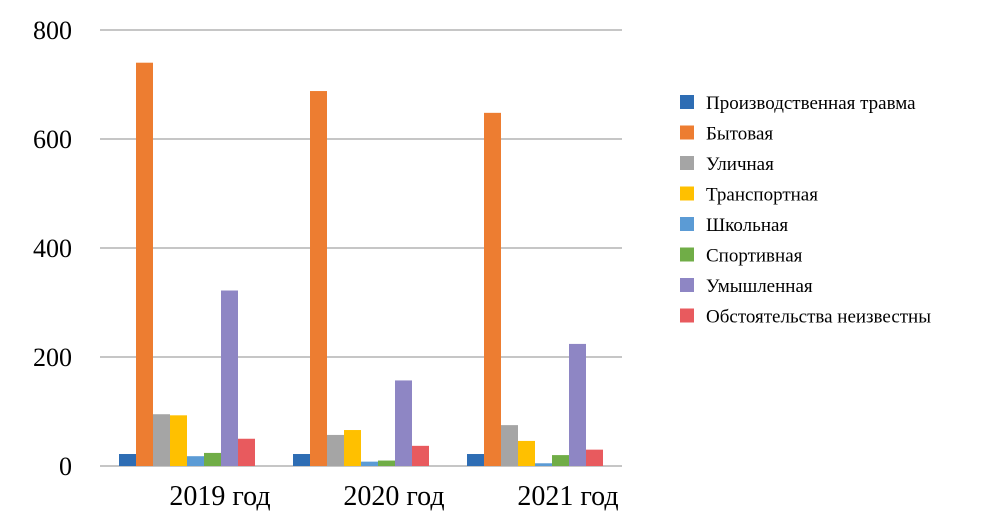  I want to click on y-axis-ticks: 0 200 400 600 800, so click(52, 248).